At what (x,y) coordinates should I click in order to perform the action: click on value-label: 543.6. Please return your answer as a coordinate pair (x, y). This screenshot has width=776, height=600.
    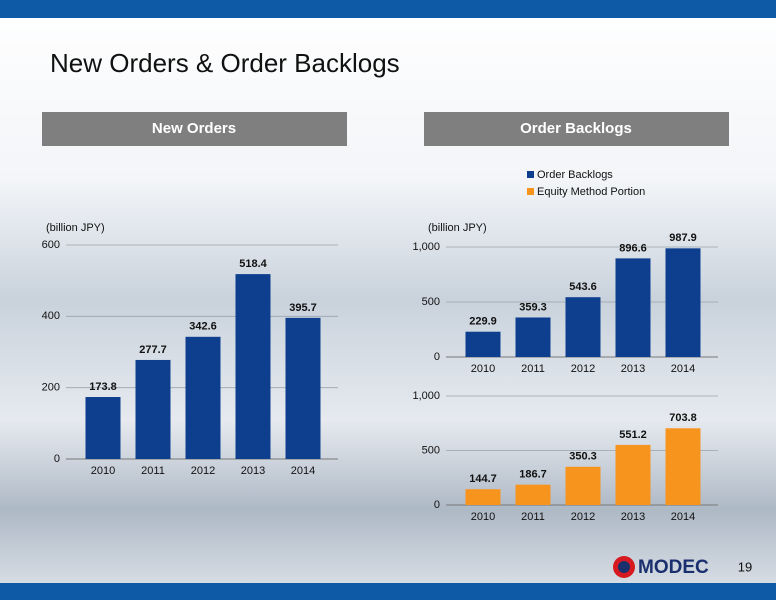
    Looking at the image, I should click on (583, 287).